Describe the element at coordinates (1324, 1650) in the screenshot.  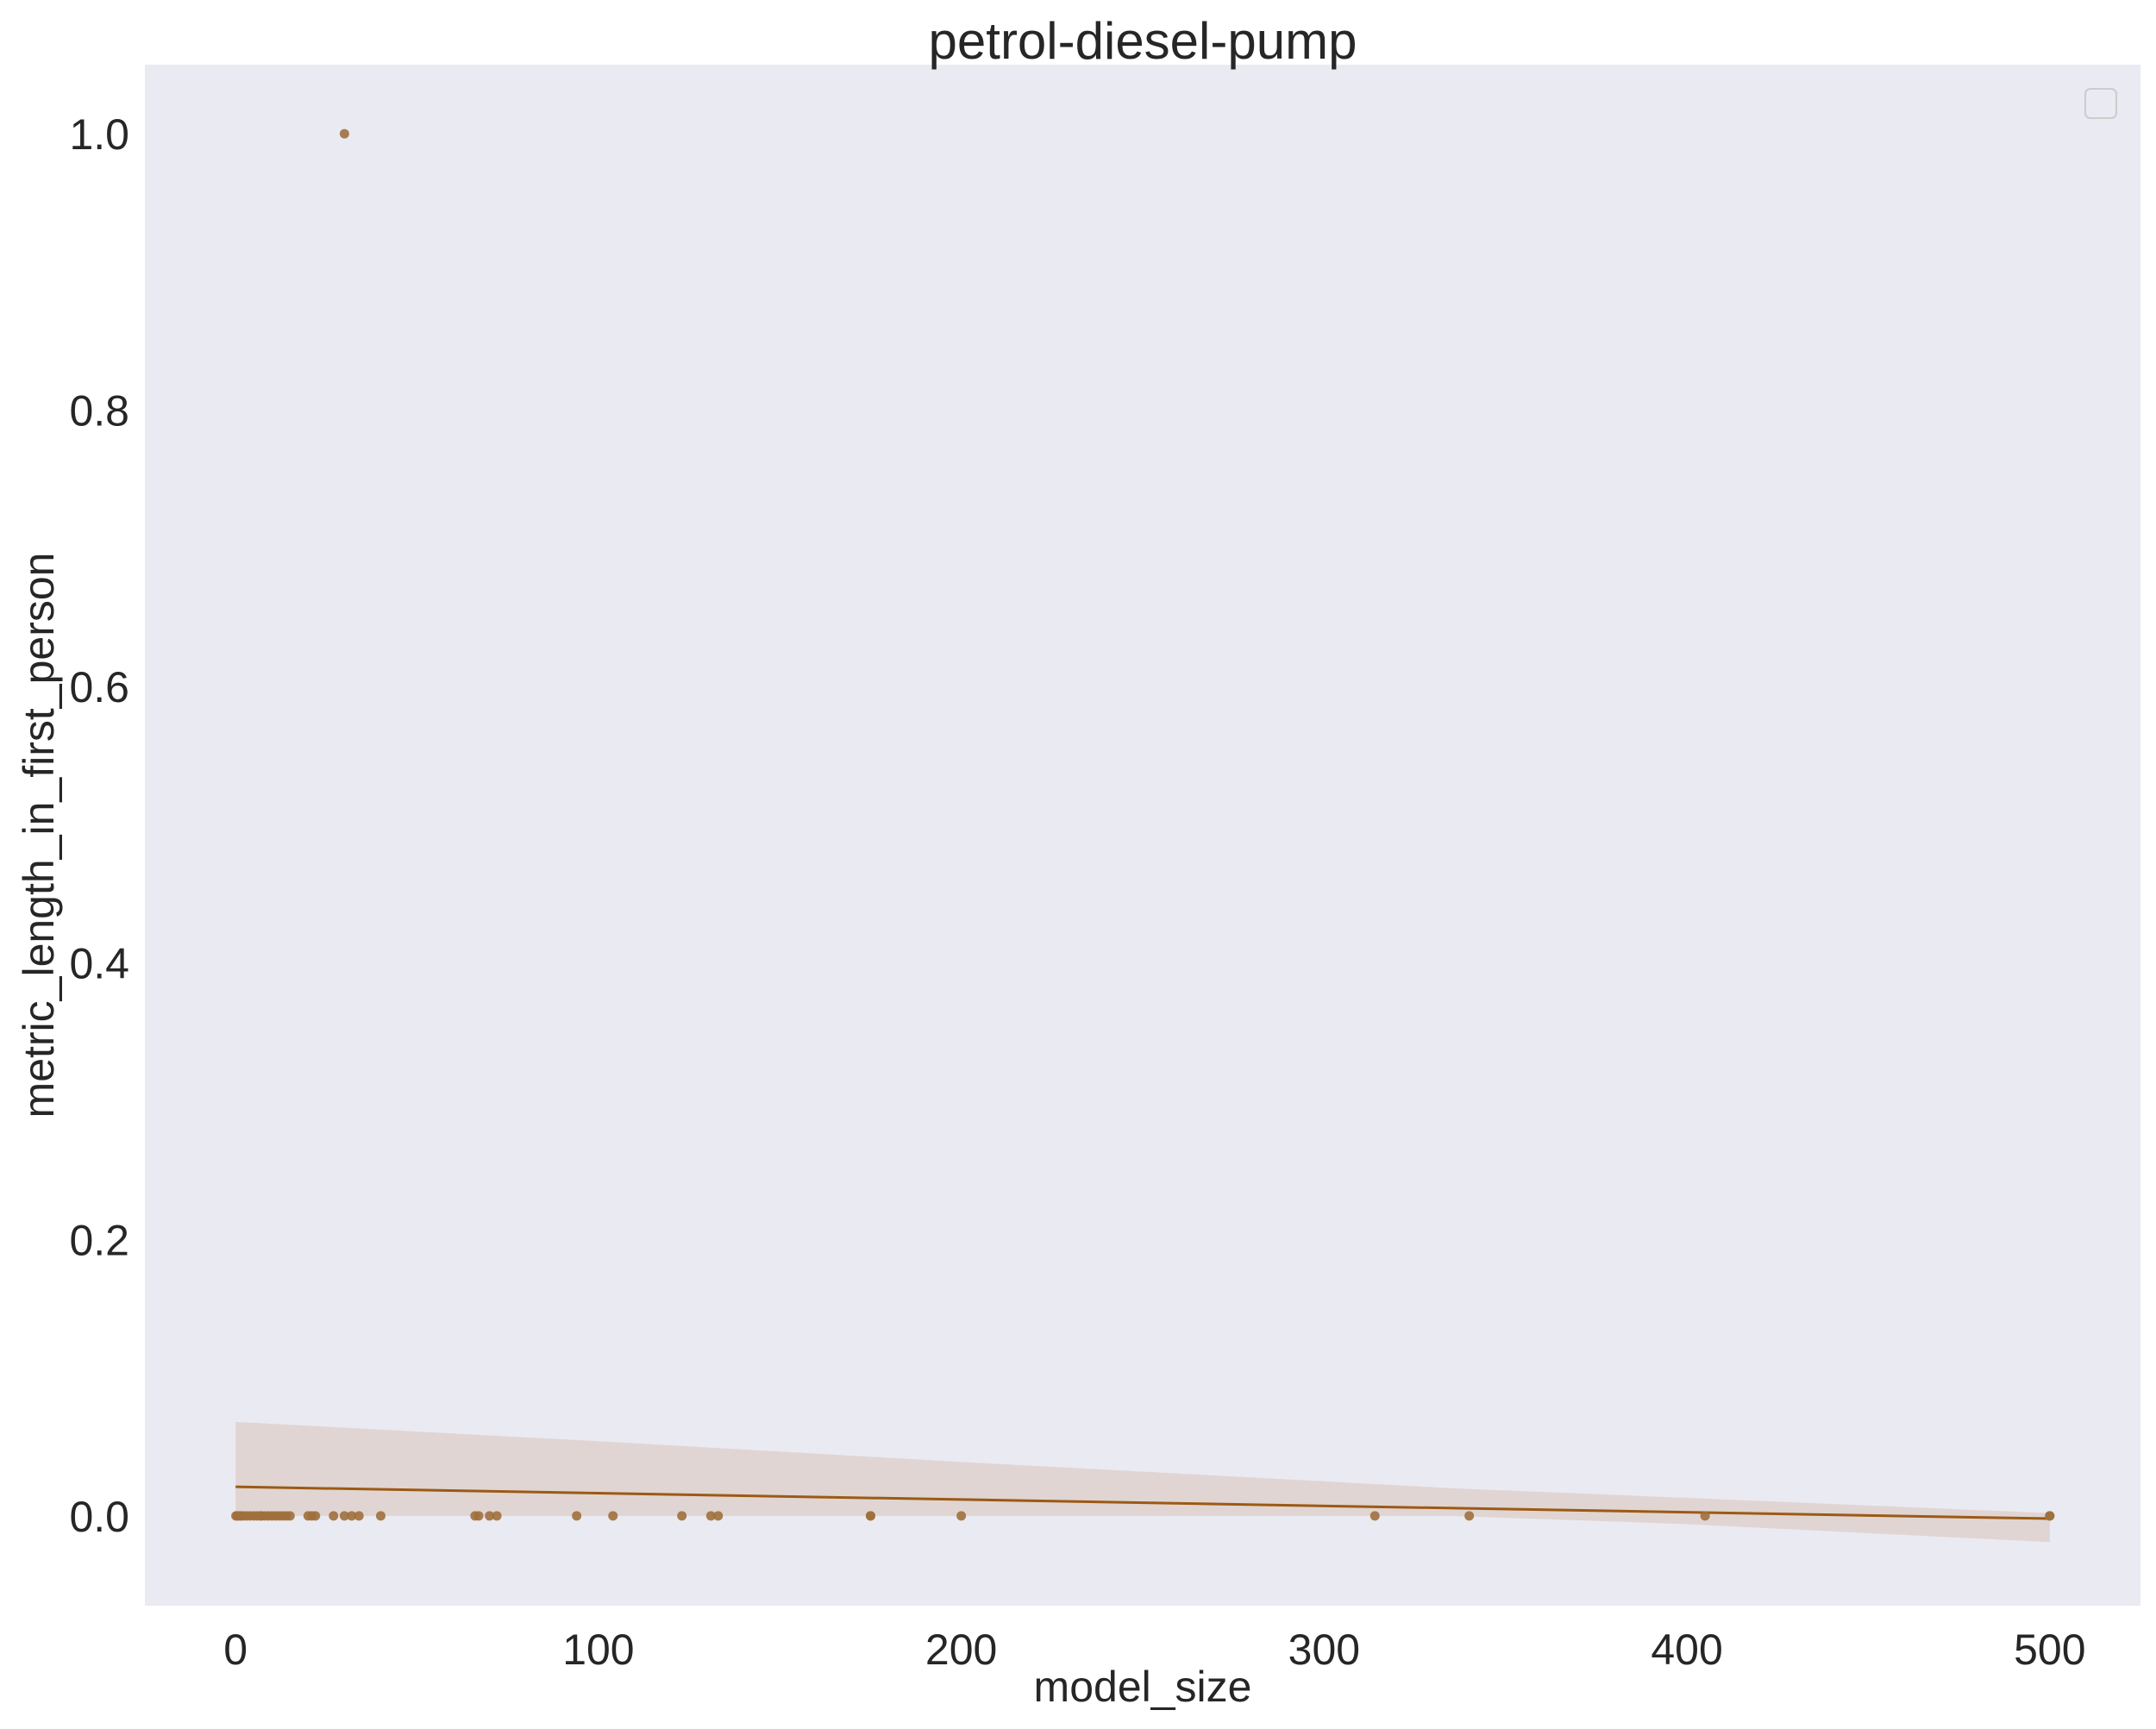
I see `x-tick-label: 300` at that location.